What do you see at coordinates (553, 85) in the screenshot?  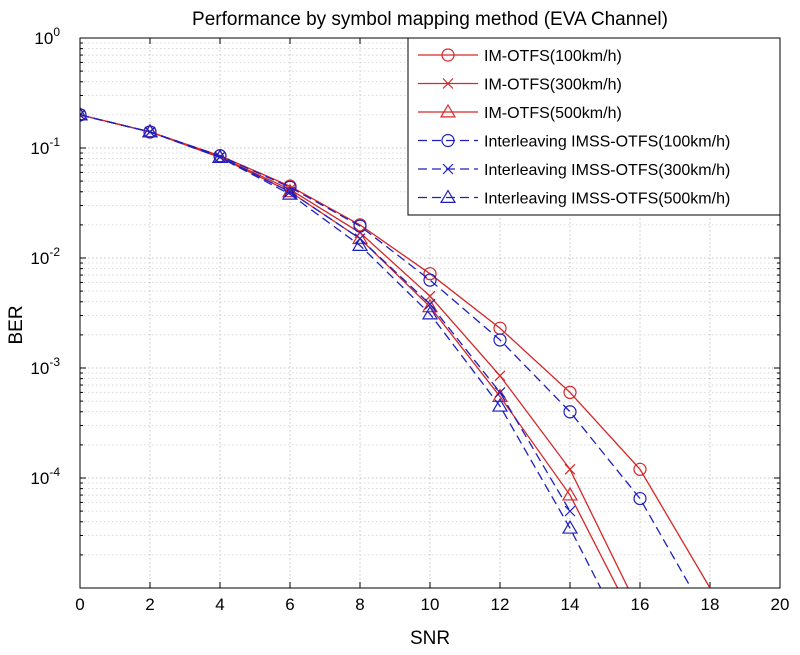 I see `legend-label: IM-OTFS(300km/h)` at bounding box center [553, 85].